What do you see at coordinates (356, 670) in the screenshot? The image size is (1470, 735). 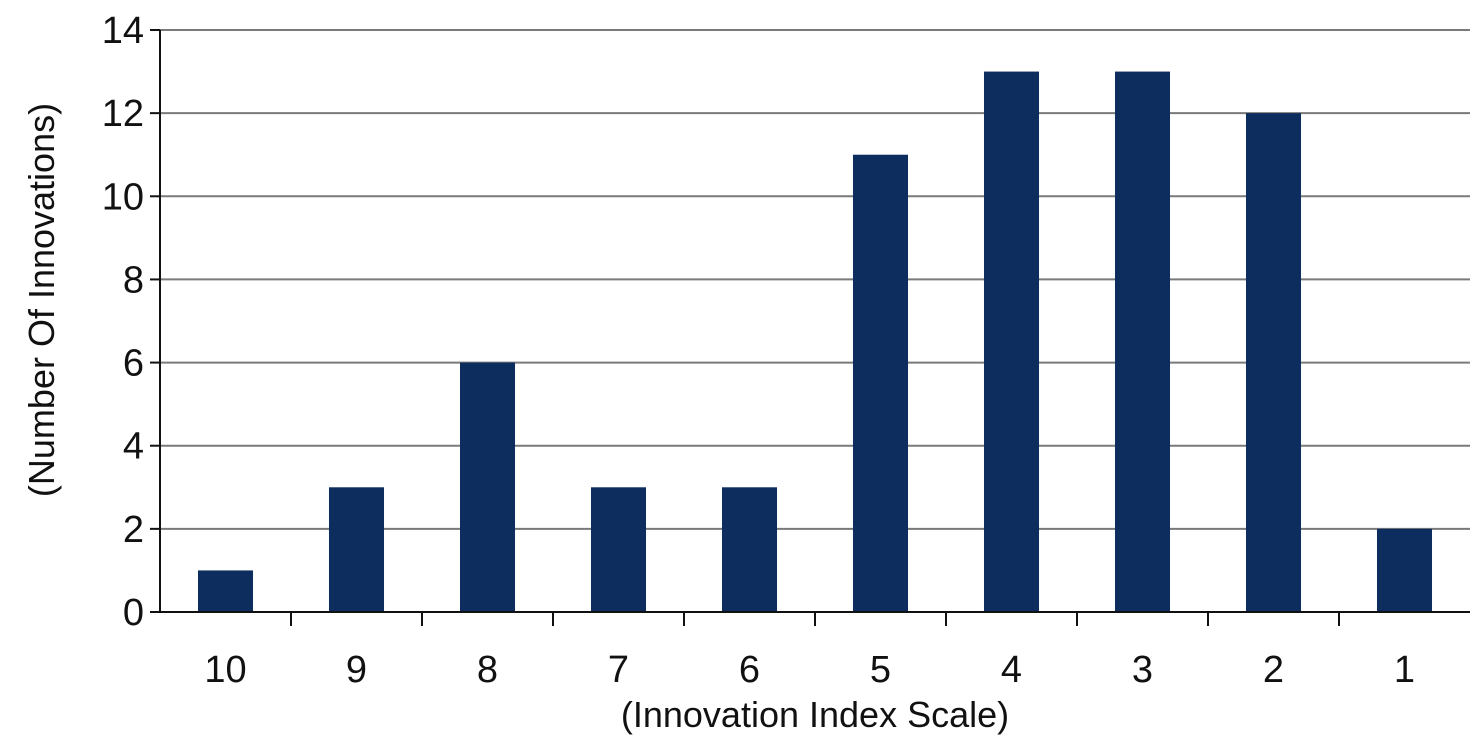 I see `x-tick-label: 9` at bounding box center [356, 670].